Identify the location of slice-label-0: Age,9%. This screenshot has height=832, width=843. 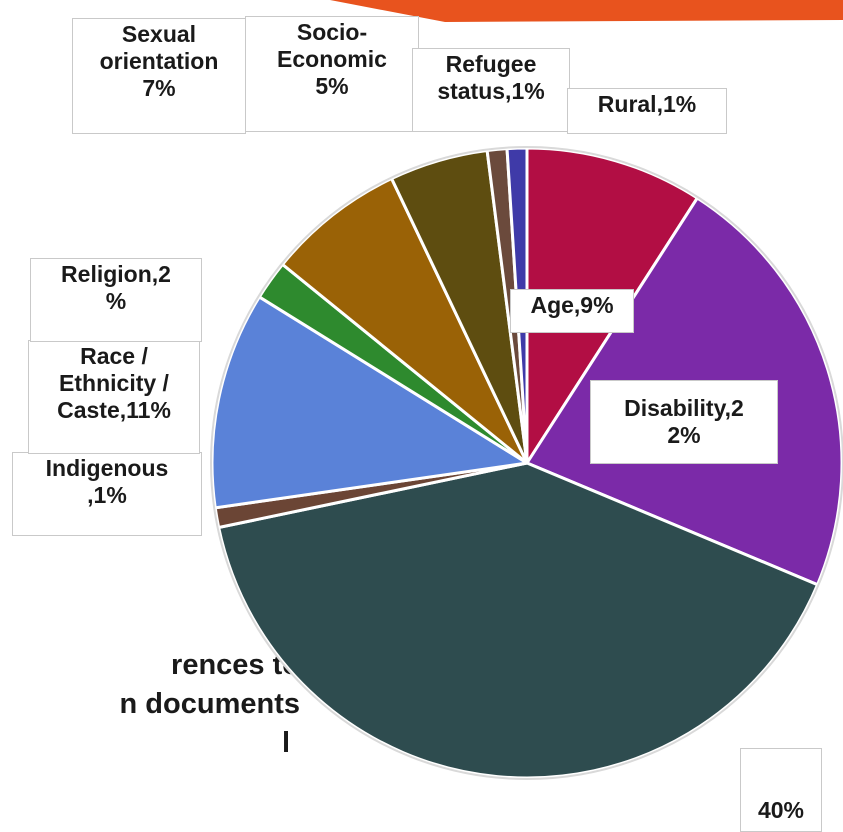
(572, 311).